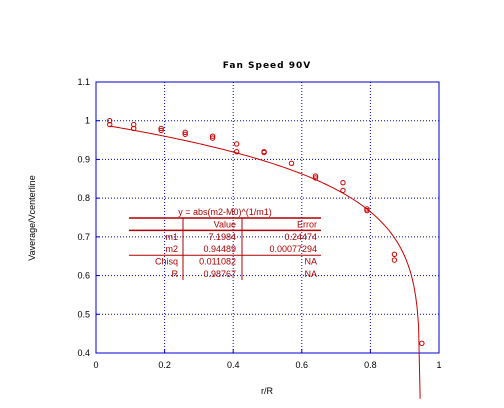  I want to click on table-param: R, so click(175, 274).